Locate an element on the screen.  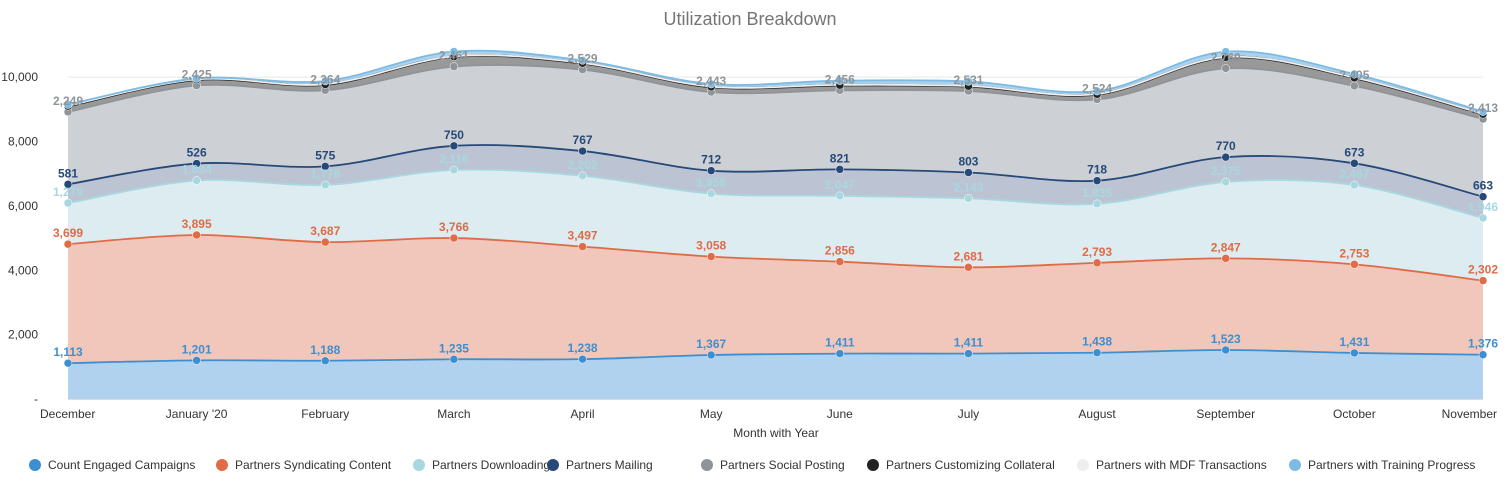
data-label-partners-mailing: 770 is located at coordinates (1226, 146).